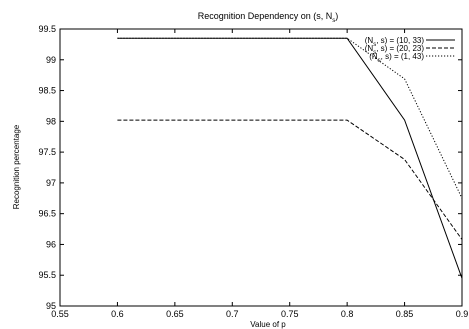 The image size is (469, 329). What do you see at coordinates (268, 17) in the screenshot?
I see `chart-title: Recognition Dependency on (s, Ns)` at bounding box center [268, 17].